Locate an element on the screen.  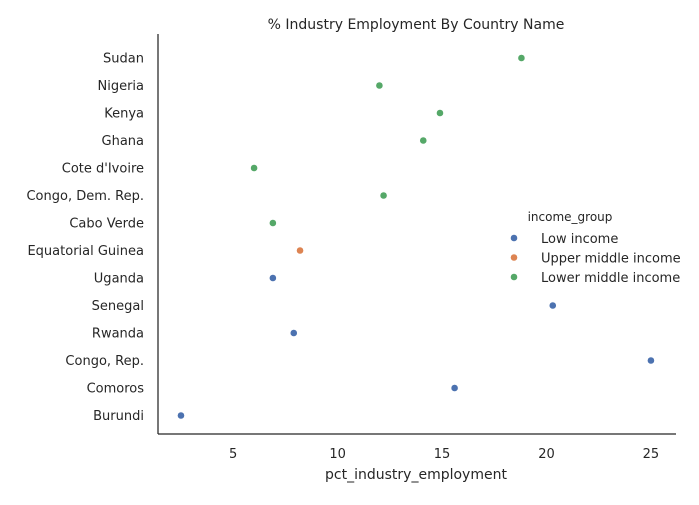
y-tick-label: Nigeria is located at coordinates (120, 86).